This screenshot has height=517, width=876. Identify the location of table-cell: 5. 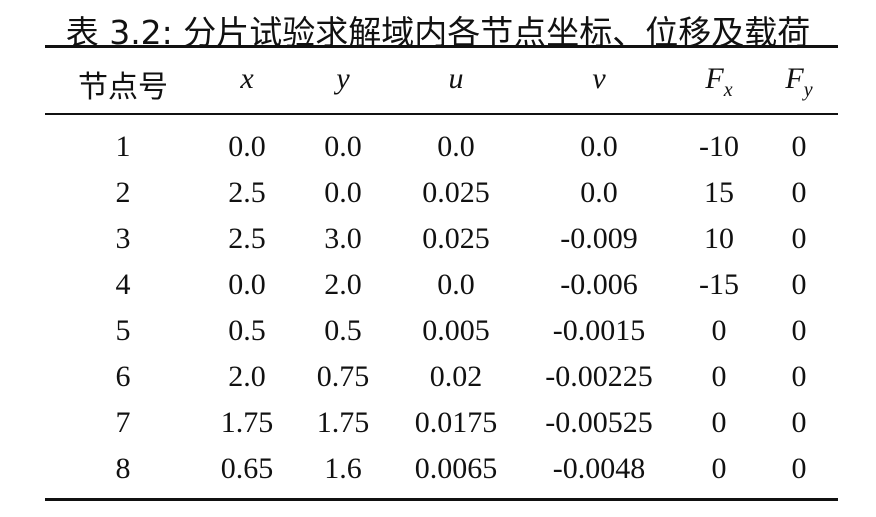
(123, 330).